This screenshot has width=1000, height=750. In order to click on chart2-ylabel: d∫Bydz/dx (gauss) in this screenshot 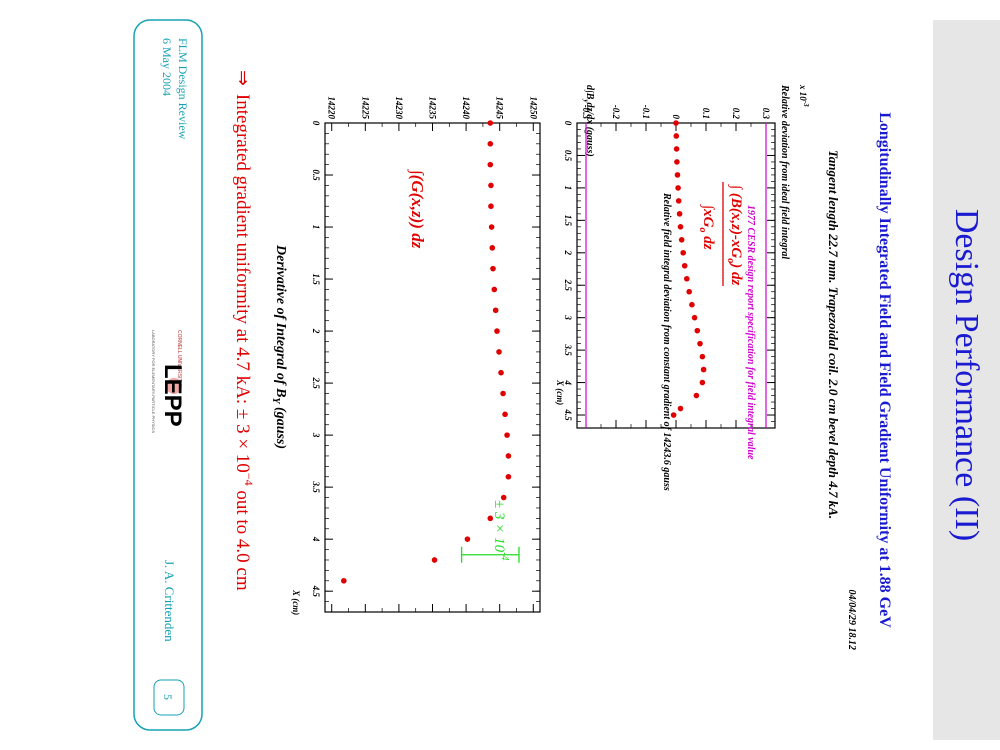, I will do `click(588, 121)`.